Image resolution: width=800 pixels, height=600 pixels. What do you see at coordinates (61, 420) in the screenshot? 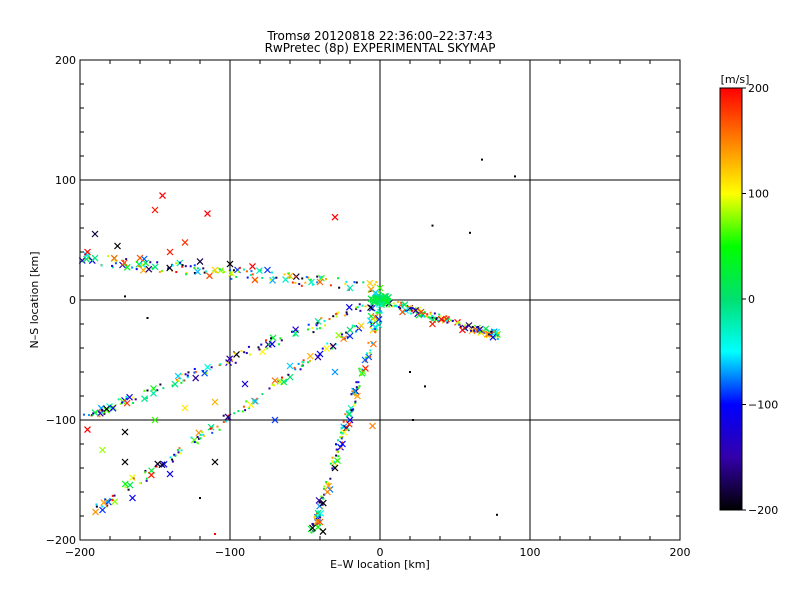
I see `y-tick-label: −100` at bounding box center [61, 420].